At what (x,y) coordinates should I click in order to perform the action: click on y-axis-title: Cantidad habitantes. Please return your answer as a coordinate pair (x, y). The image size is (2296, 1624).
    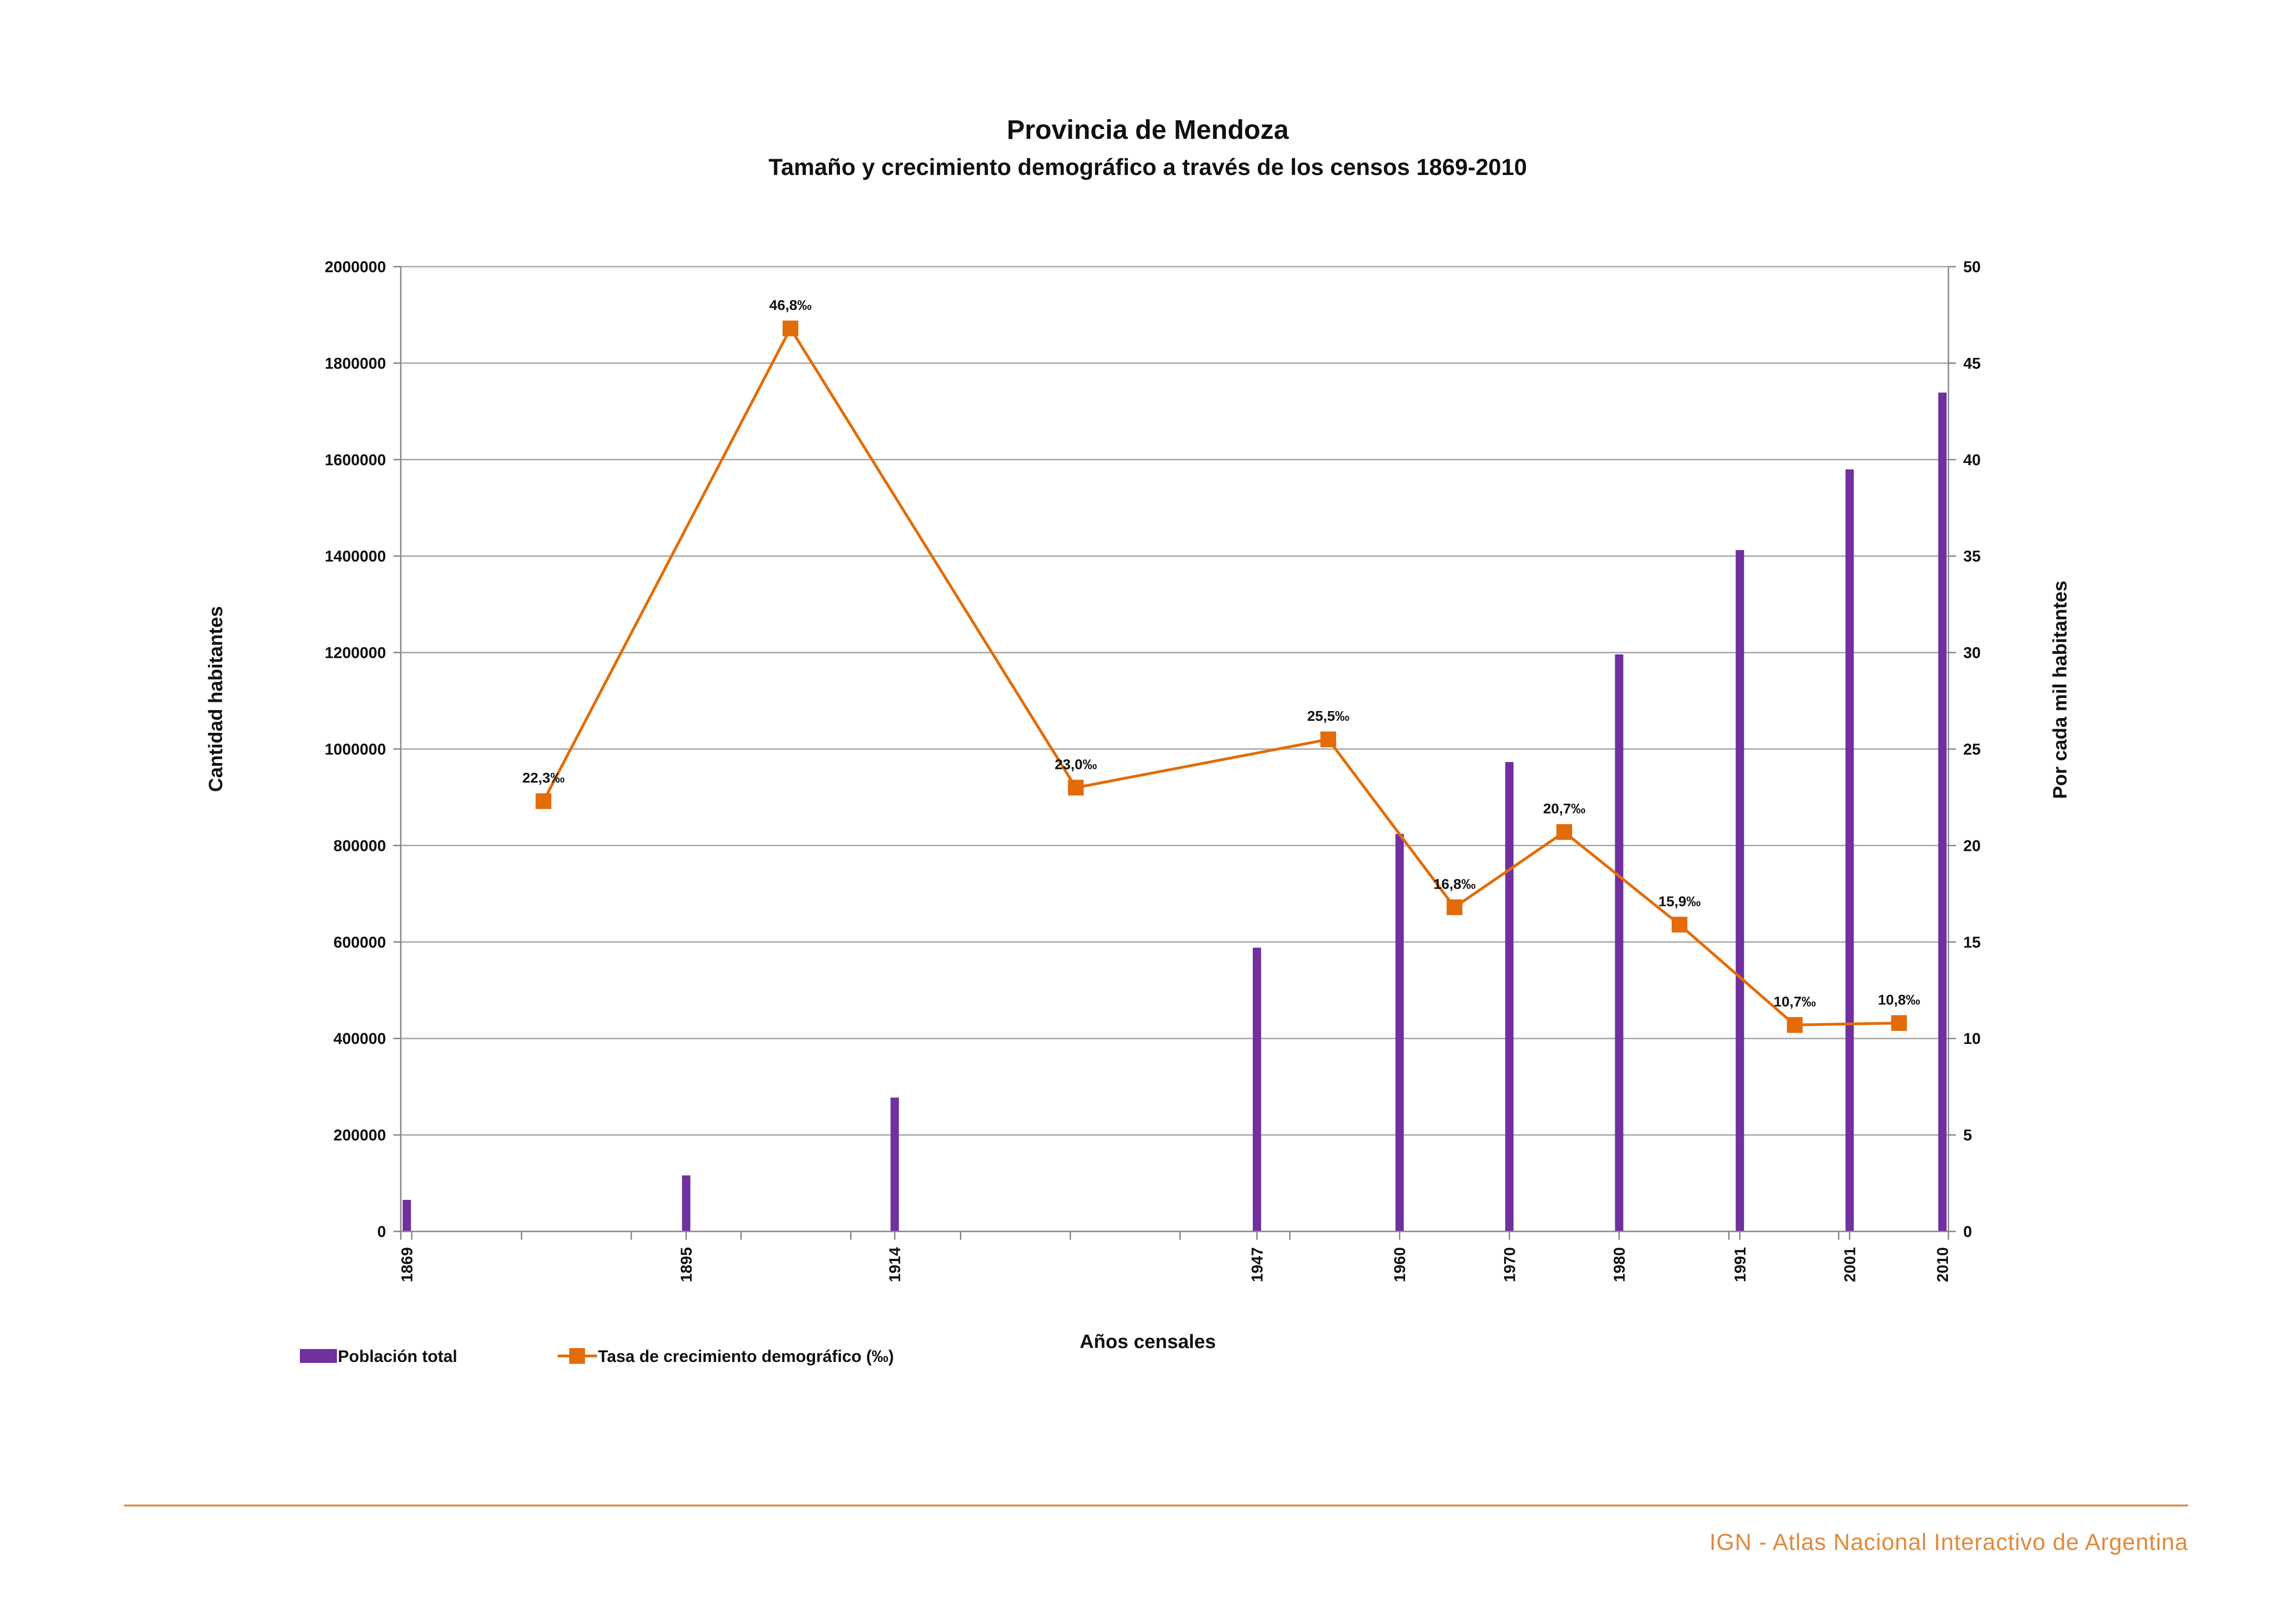
    Looking at the image, I should click on (215, 699).